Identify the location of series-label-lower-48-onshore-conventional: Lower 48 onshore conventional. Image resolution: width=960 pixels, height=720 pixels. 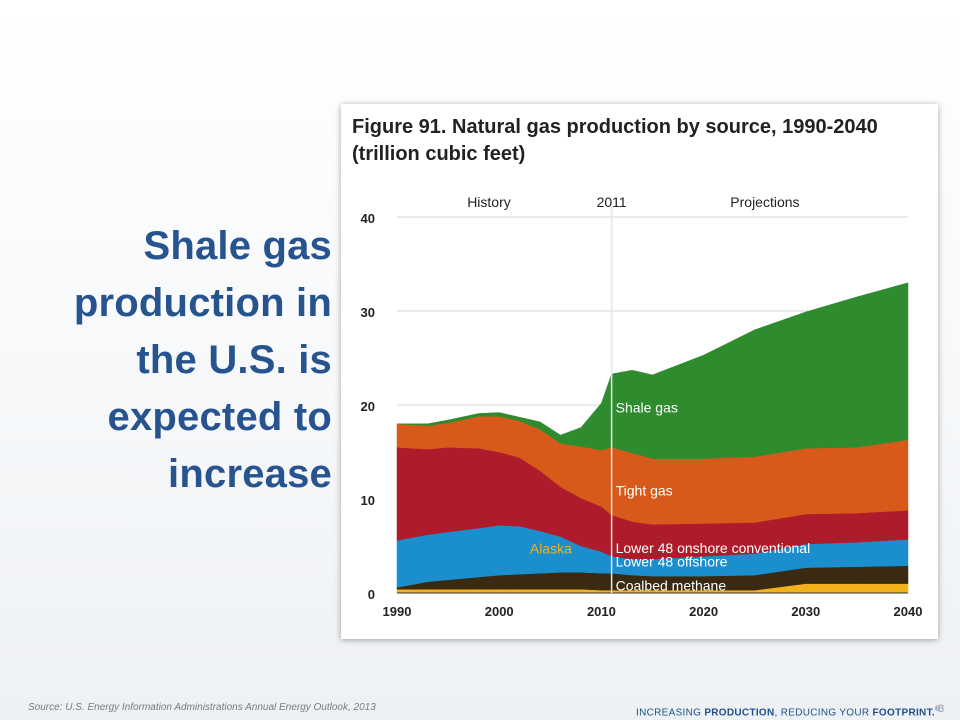
(713, 548).